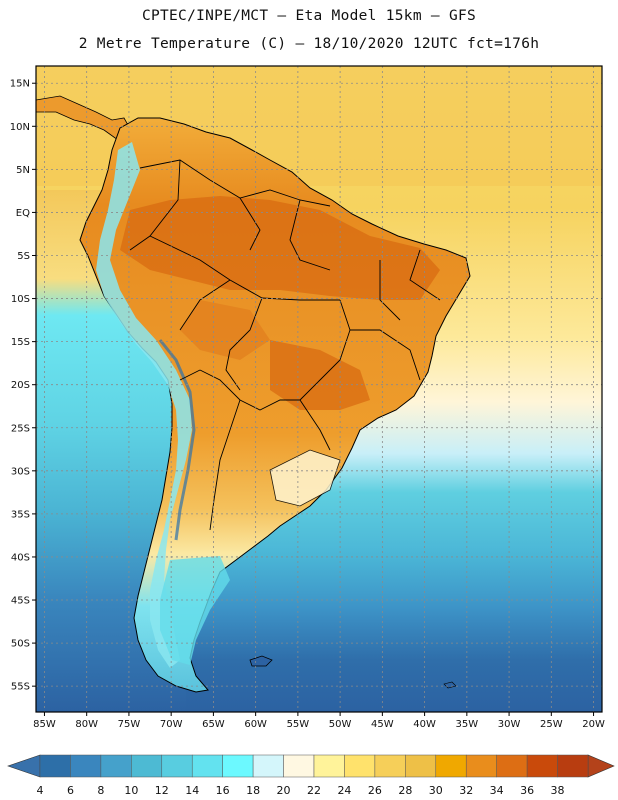  What do you see at coordinates (467, 724) in the screenshot?
I see `lon-label: 35W` at bounding box center [467, 724].